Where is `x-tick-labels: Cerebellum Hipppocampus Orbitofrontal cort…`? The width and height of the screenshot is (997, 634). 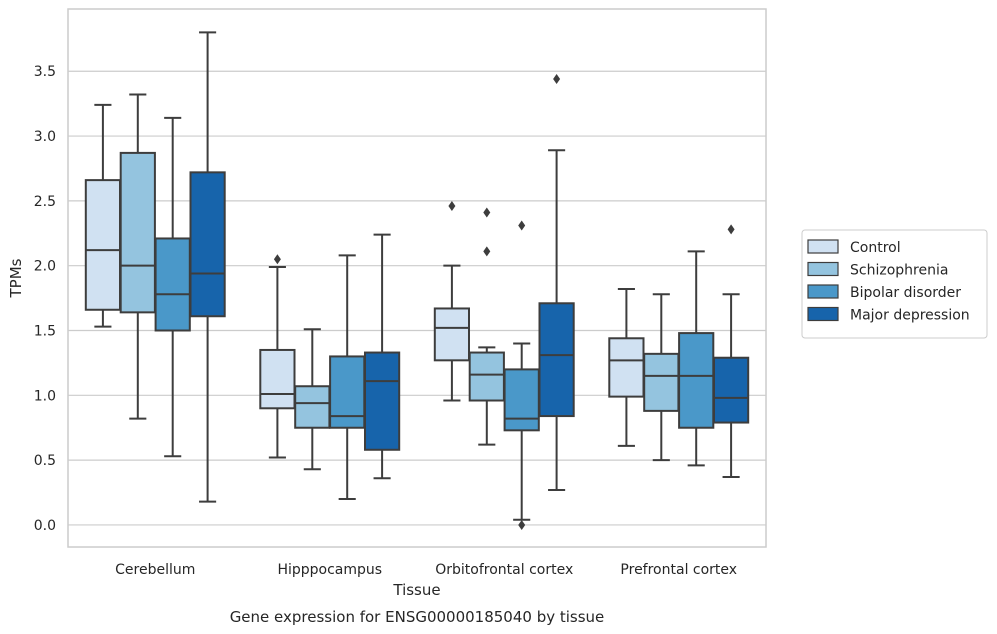
x-tick-labels: Cerebellum Hipppocampus Orbitofrontal cort… is located at coordinates (426, 570).